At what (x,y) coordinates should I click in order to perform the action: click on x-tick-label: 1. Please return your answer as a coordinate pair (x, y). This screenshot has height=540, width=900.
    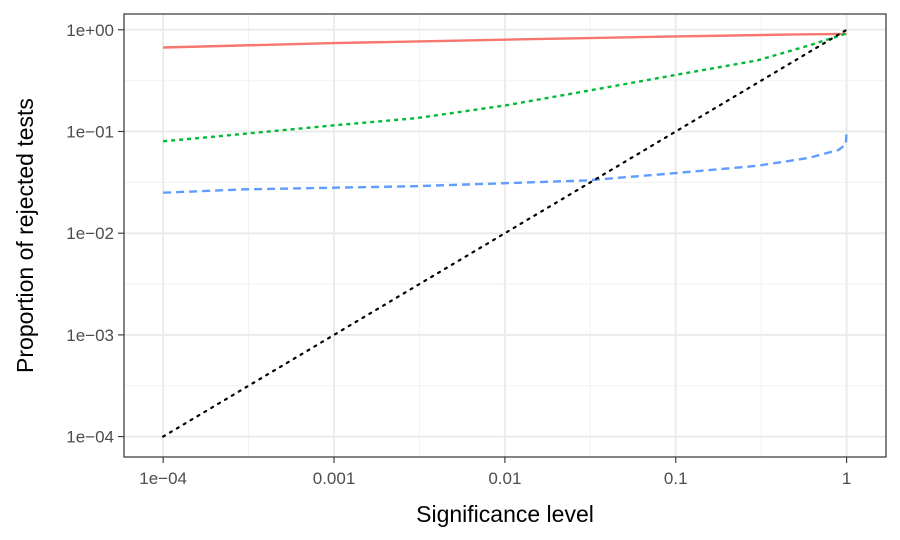
    Looking at the image, I should click on (846, 478).